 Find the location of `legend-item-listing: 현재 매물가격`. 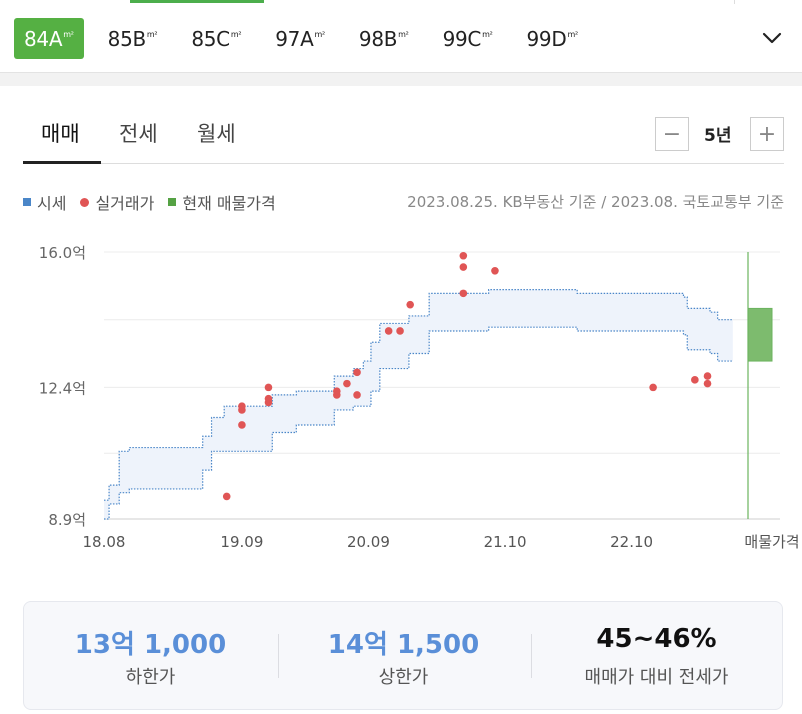

legend-item-listing: 현재 매물가격 is located at coordinates (222, 202).